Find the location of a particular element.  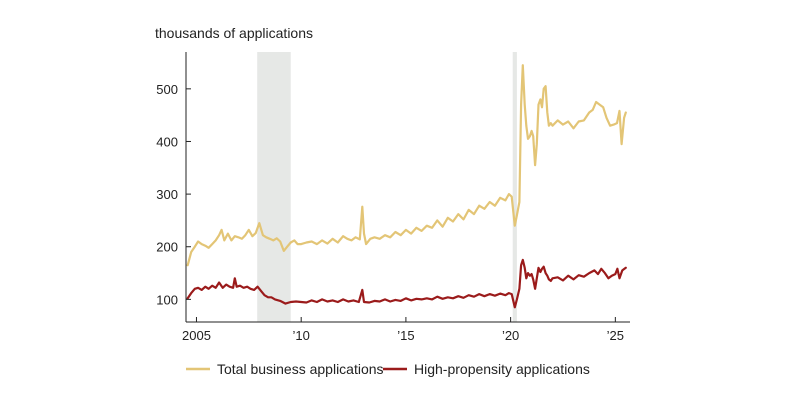

y-tick-label-3: 400 is located at coordinates (167, 141).